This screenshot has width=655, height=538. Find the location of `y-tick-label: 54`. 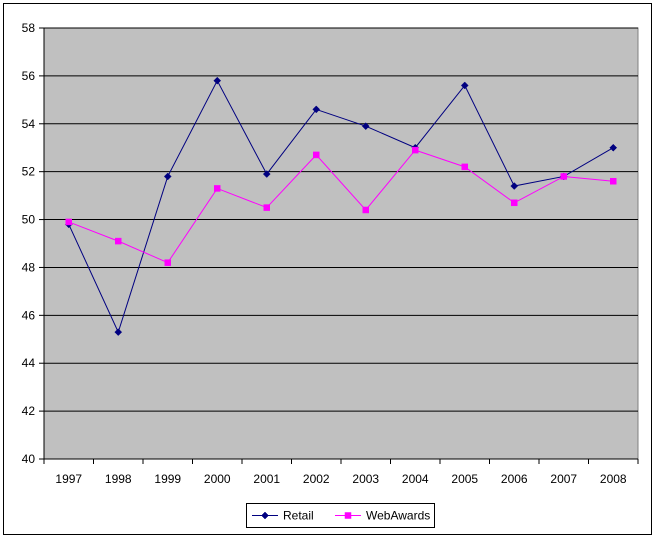

y-tick-label: 54 is located at coordinates (29, 124).